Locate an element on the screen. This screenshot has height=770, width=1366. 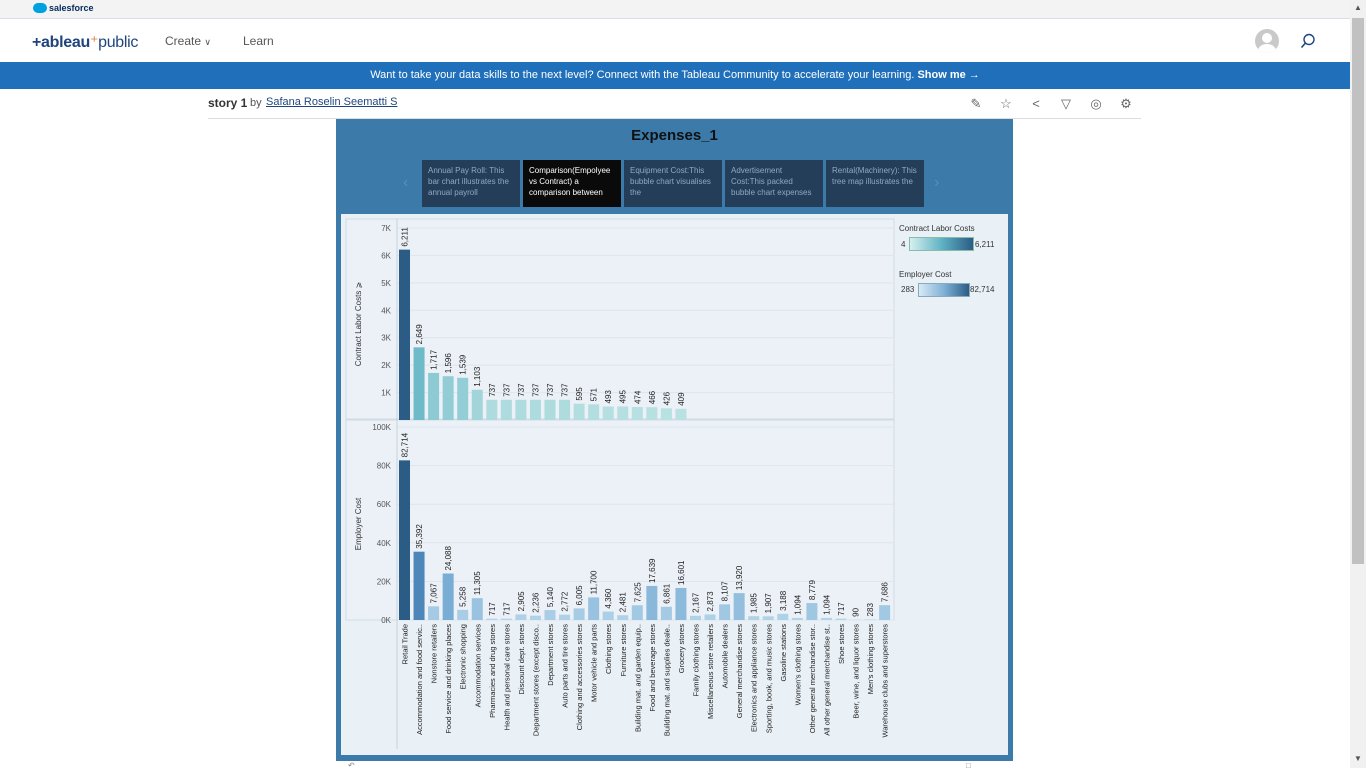
salesforce-label: salesforce is located at coordinates (71, 8).